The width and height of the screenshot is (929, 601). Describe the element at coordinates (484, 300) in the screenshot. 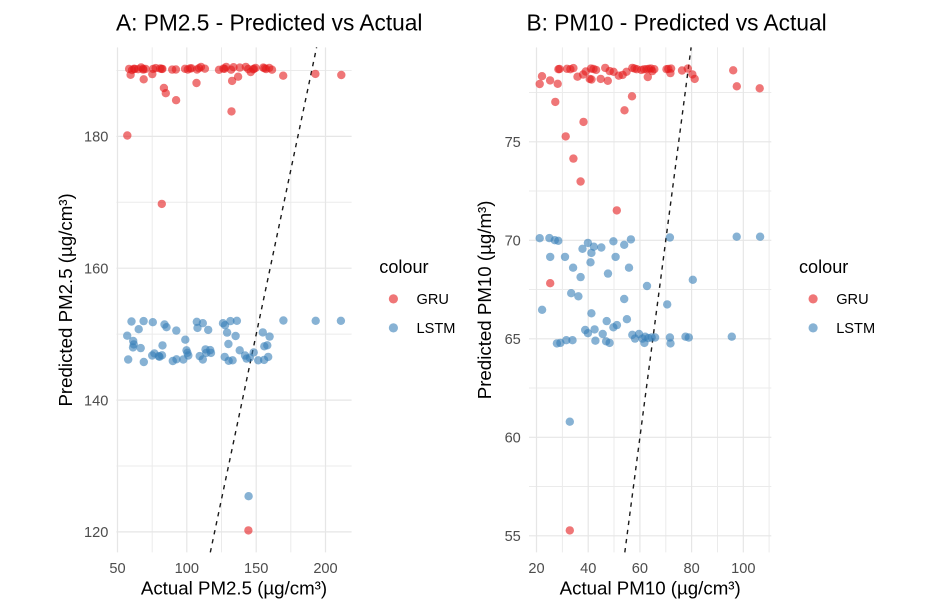

I see `svg-text: Predicted PM10 (µg/m³)` at that location.